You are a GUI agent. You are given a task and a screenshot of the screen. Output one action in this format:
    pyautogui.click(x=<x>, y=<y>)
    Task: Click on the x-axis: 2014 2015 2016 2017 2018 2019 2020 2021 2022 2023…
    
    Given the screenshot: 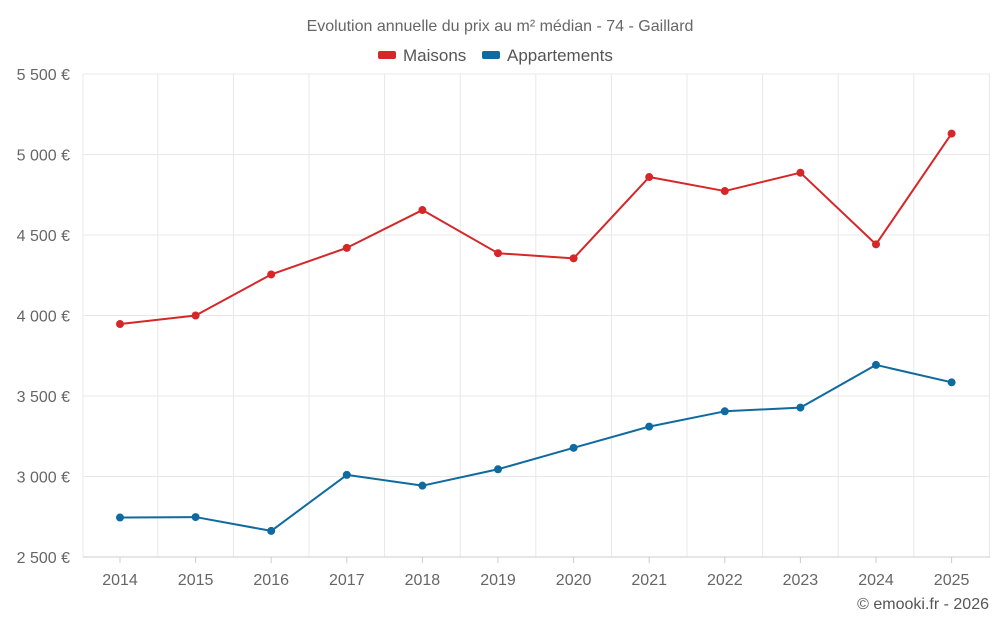 What is the action you would take?
    pyautogui.click(x=536, y=572)
    